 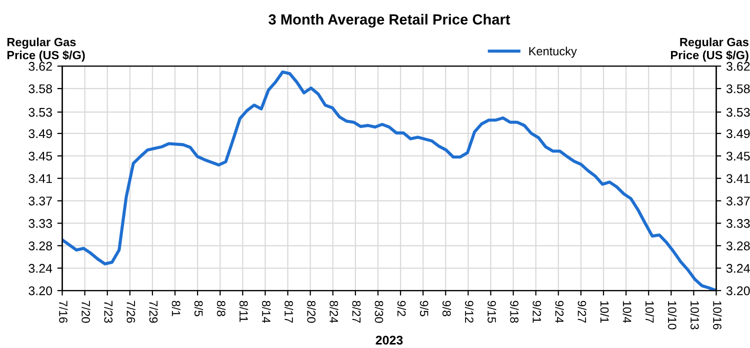 I want to click on y2-tick-label: 3.37, so click(x=738, y=201).